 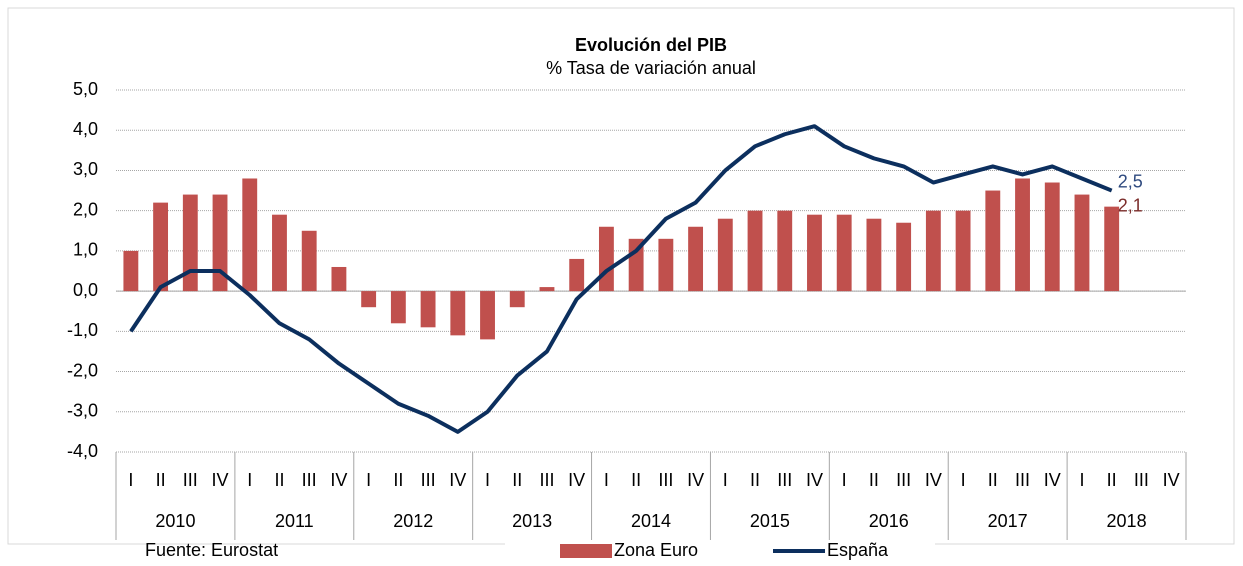 What do you see at coordinates (175, 521) in the screenshot?
I see `year-label: 2010` at bounding box center [175, 521].